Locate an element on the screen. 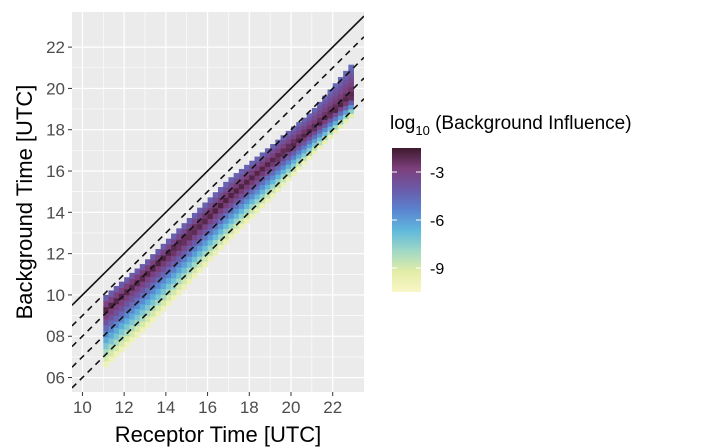 The height and width of the screenshot is (447, 712). legend-title: log10 (Background Influence) is located at coordinates (511, 125).